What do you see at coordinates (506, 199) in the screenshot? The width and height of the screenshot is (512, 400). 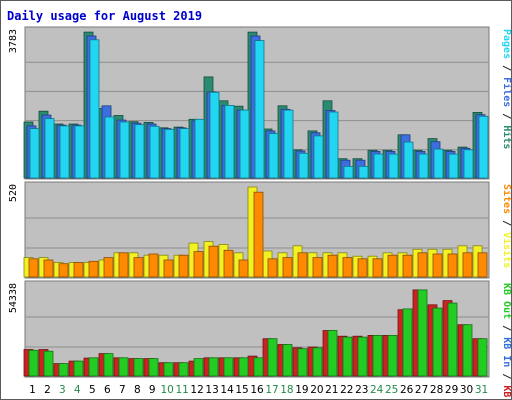 I see `legend-item-sites: Sites` at bounding box center [506, 199].